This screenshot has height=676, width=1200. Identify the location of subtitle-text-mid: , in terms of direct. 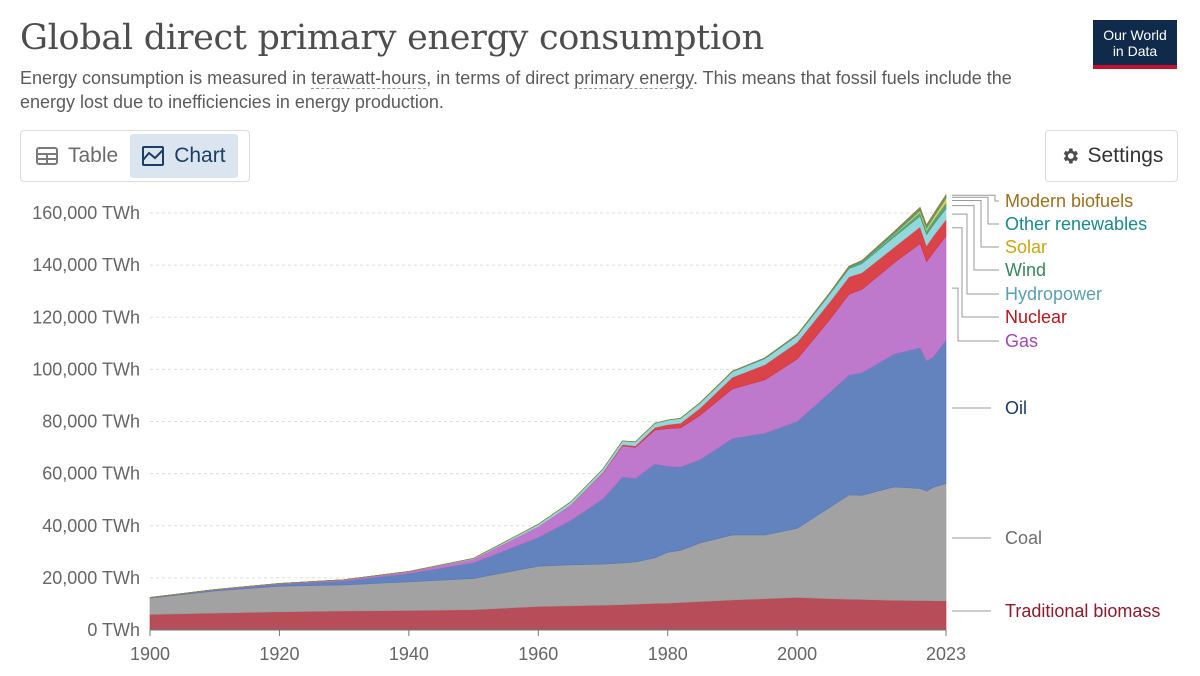
(500, 78).